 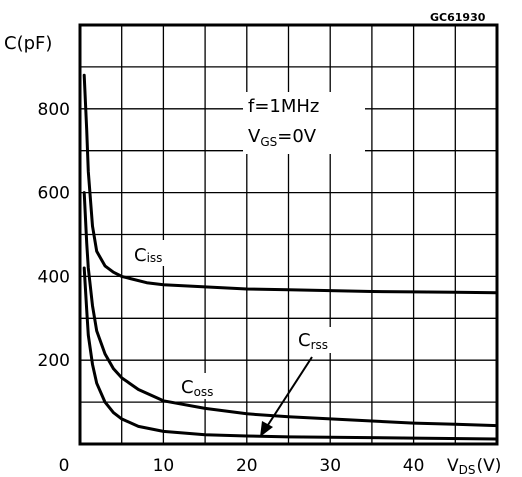 I want to click on annotation-vgs: VGS=0V, so click(x=282, y=137).